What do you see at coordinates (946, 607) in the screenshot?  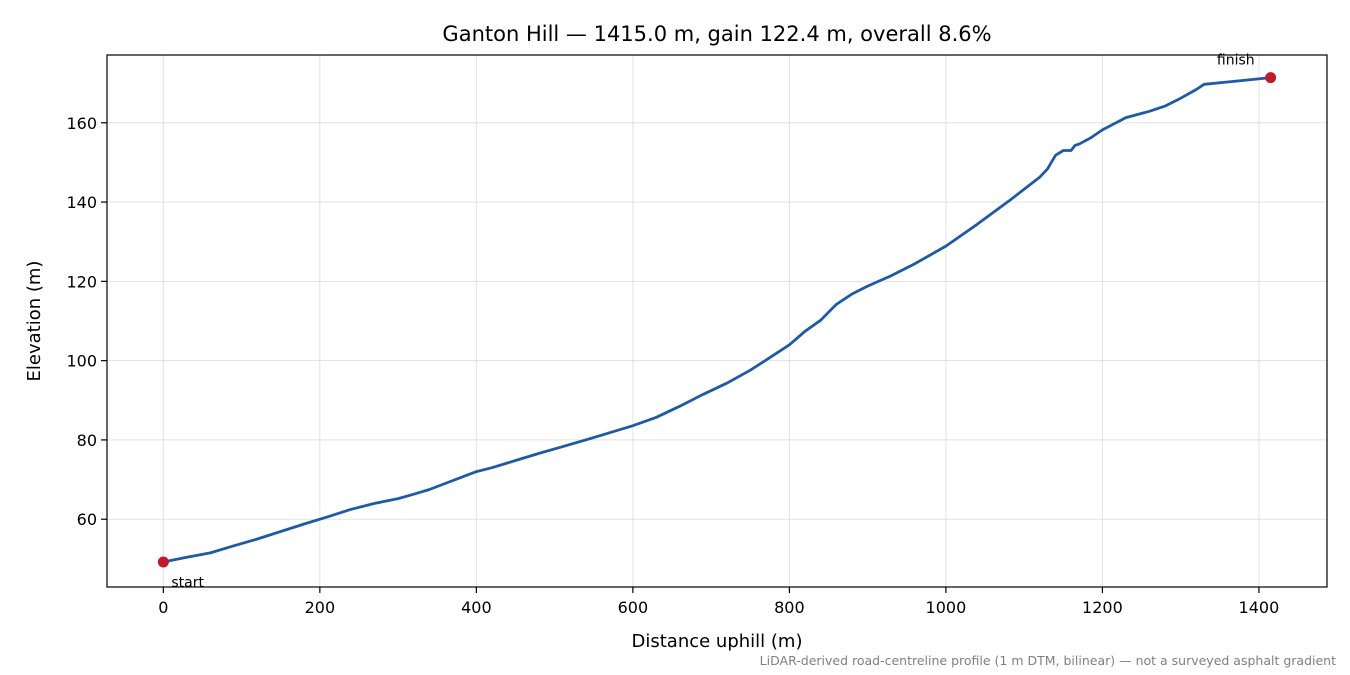 I see `x-tick-label: 1000` at bounding box center [946, 607].